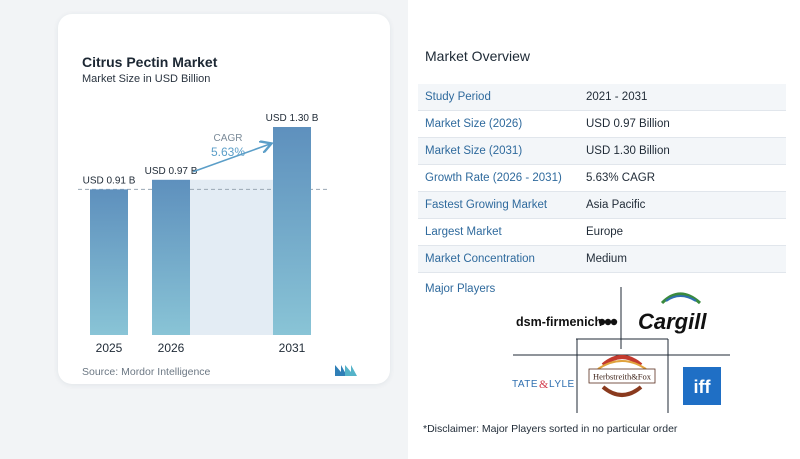 The width and height of the screenshot is (800, 459). What do you see at coordinates (109, 348) in the screenshot?
I see `x-tick-2025: 2025` at bounding box center [109, 348].